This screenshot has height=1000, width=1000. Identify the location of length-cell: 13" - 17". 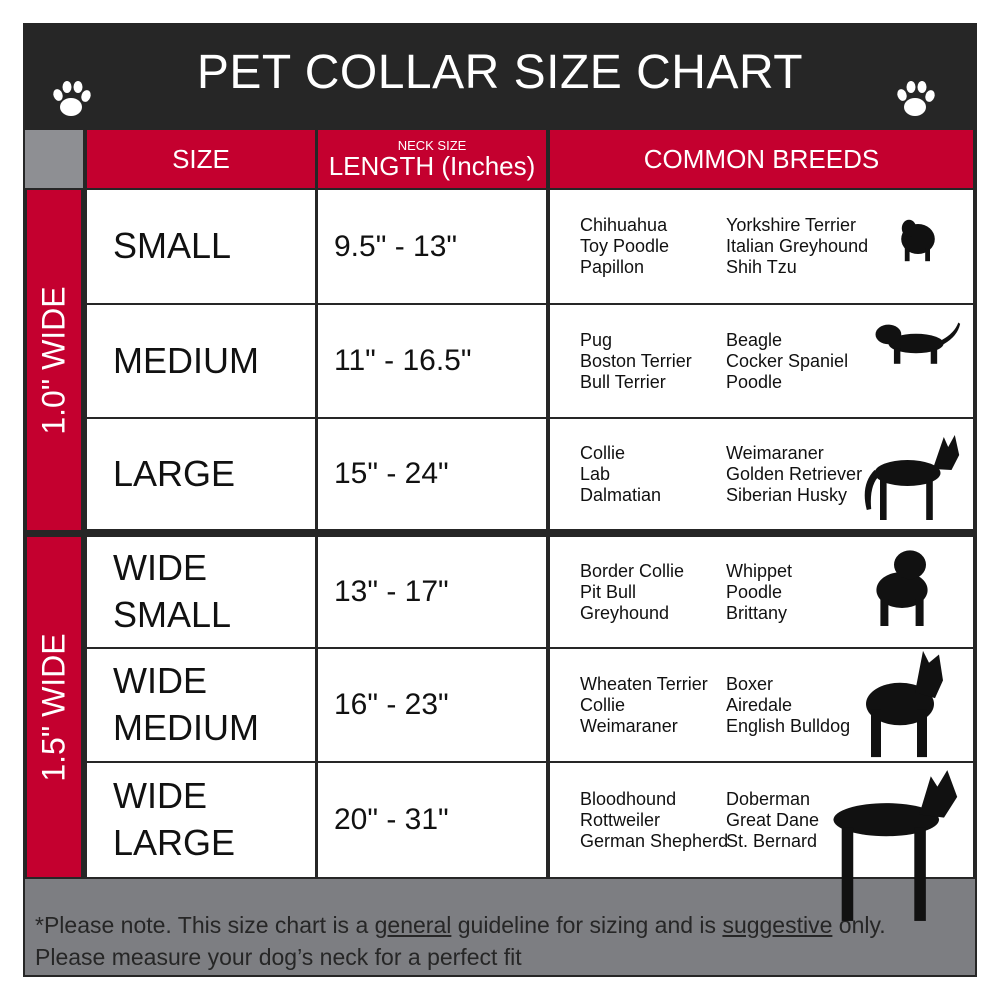
(432, 592).